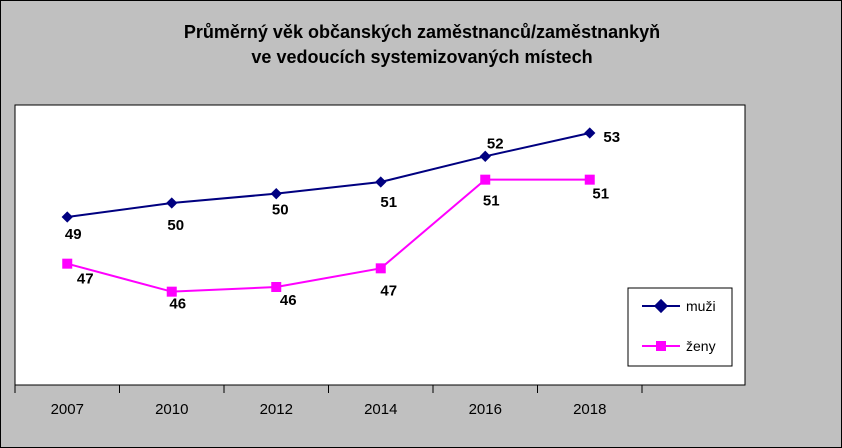 This screenshot has height=448, width=842. What do you see at coordinates (73, 234) in the screenshot?
I see `data-label-muzi-2007: 49` at bounding box center [73, 234].